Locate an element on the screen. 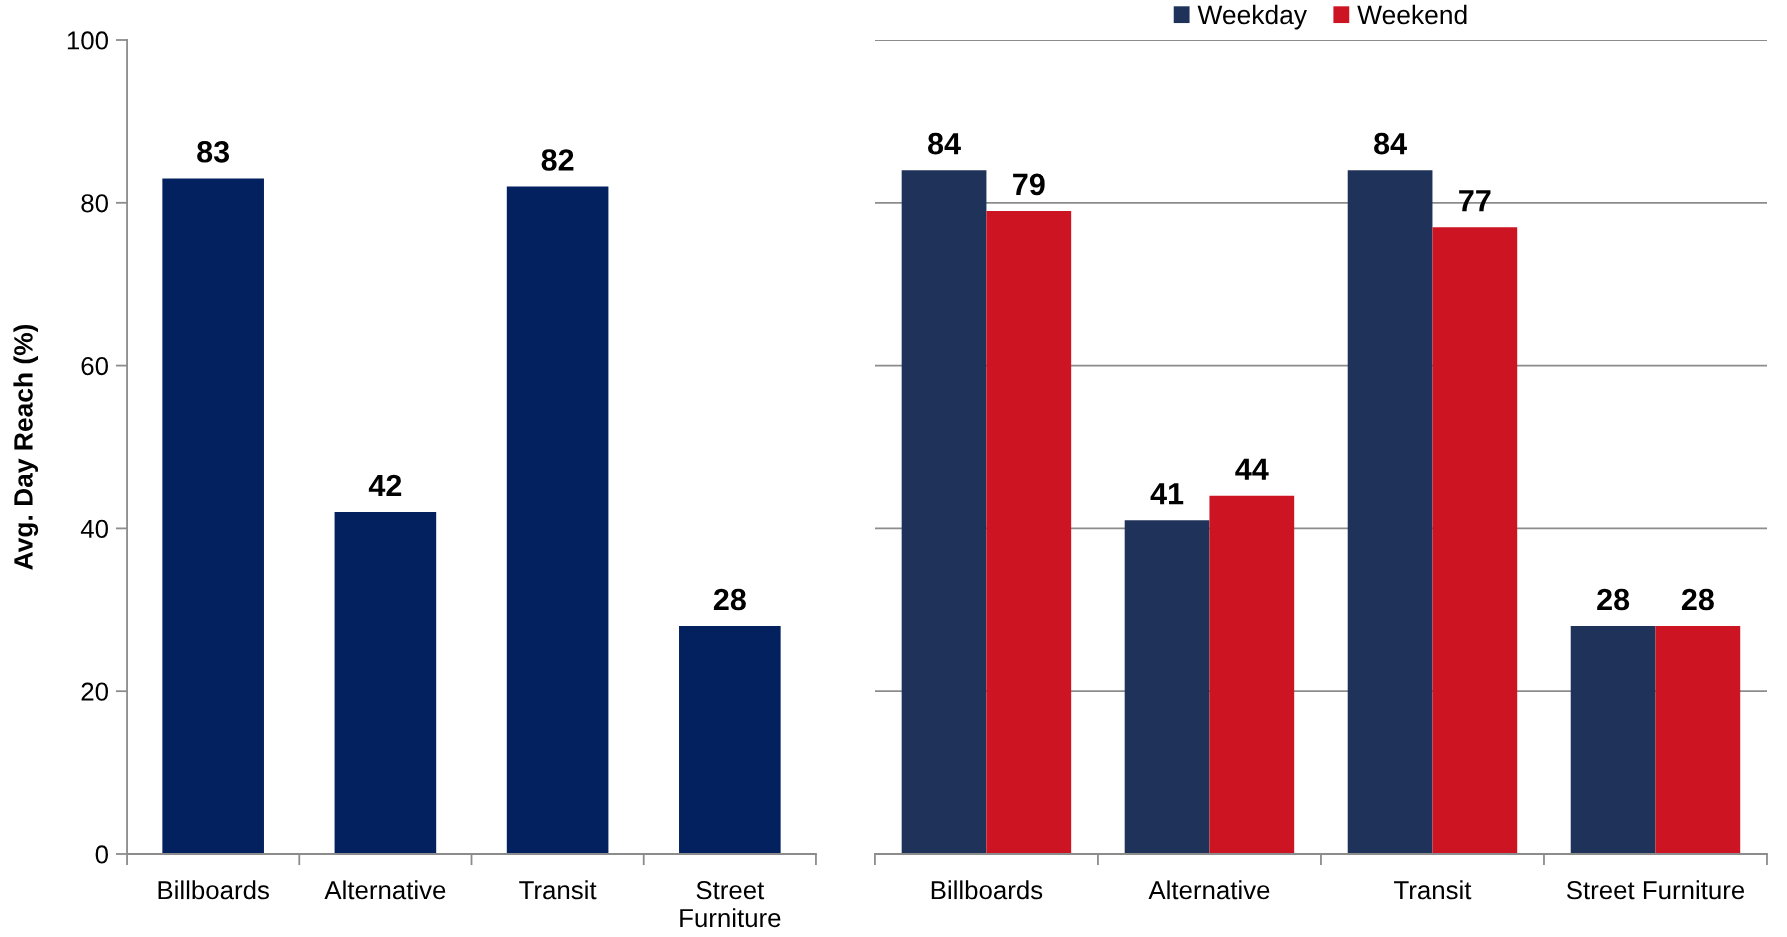 This screenshot has height=937, width=1787. y-tick-label: 0 is located at coordinates (101, 854).